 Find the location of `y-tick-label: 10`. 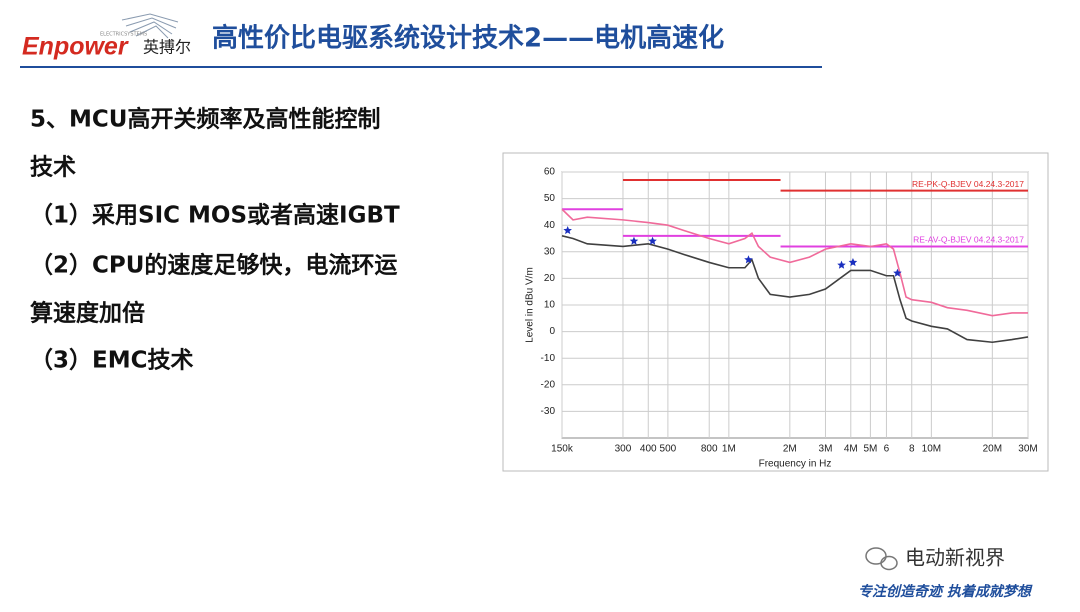

y-tick-label: 10 is located at coordinates (550, 305).